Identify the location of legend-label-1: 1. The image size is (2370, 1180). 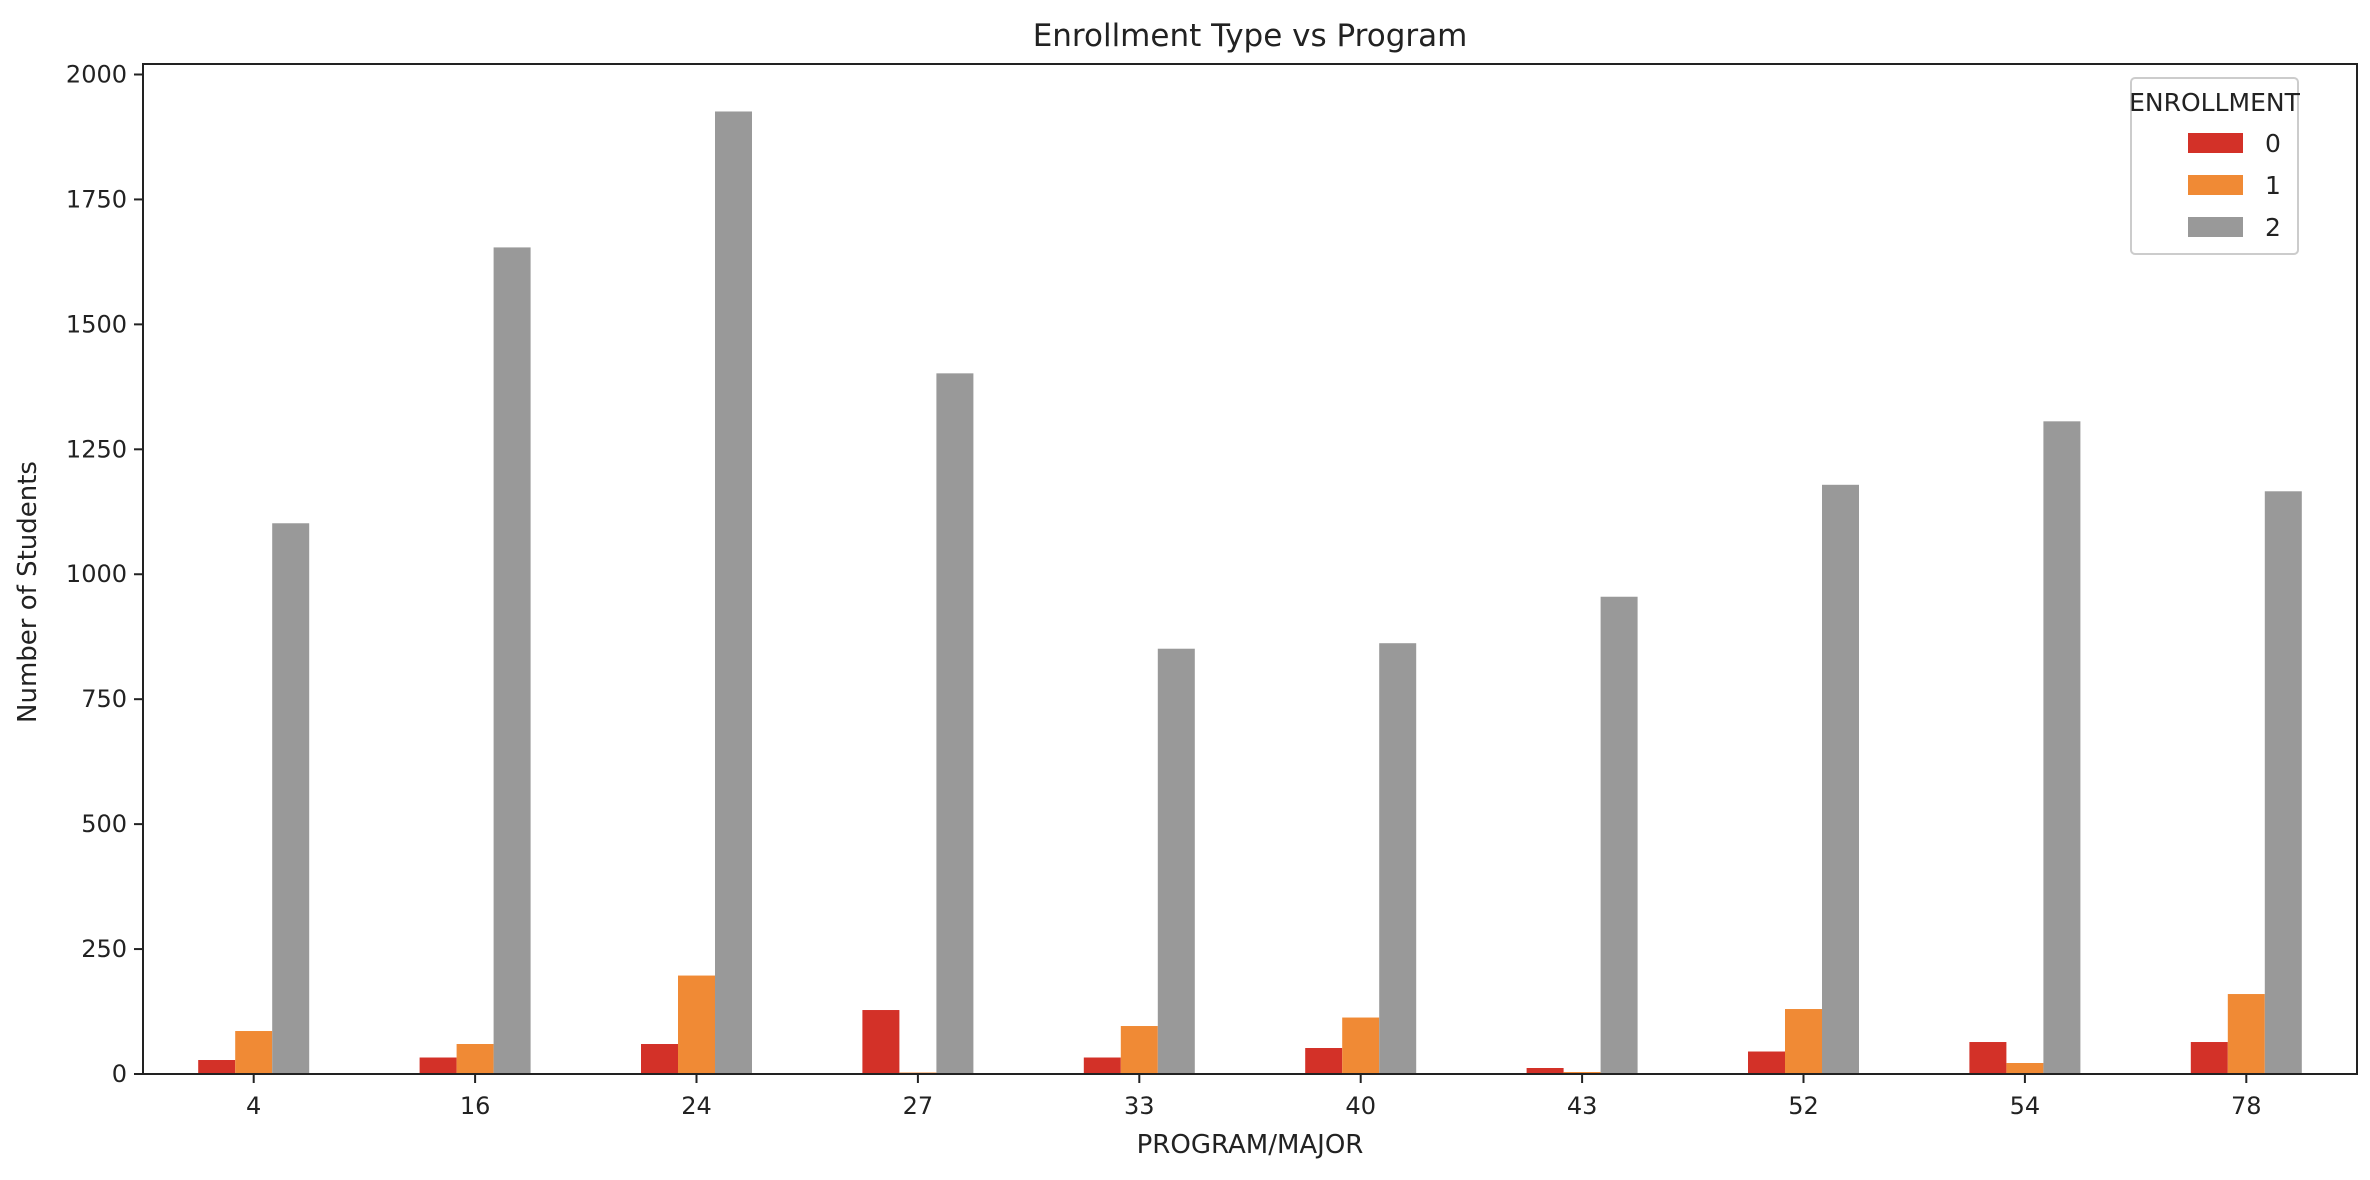
(2273, 185).